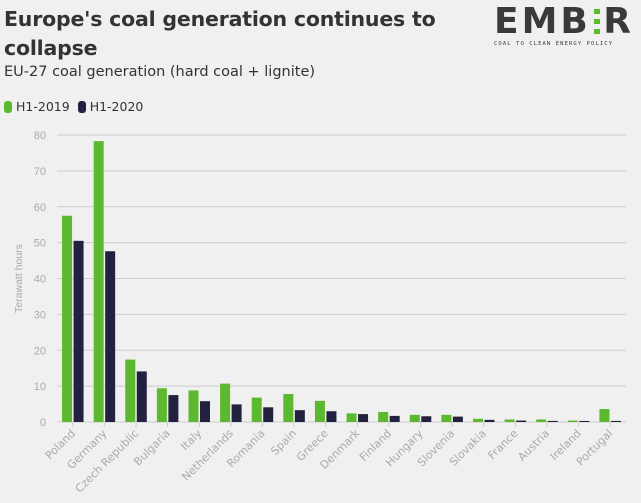  Describe the element at coordinates (319, 411) in the screenshot. I see `bar-h1-2019-greece` at that location.